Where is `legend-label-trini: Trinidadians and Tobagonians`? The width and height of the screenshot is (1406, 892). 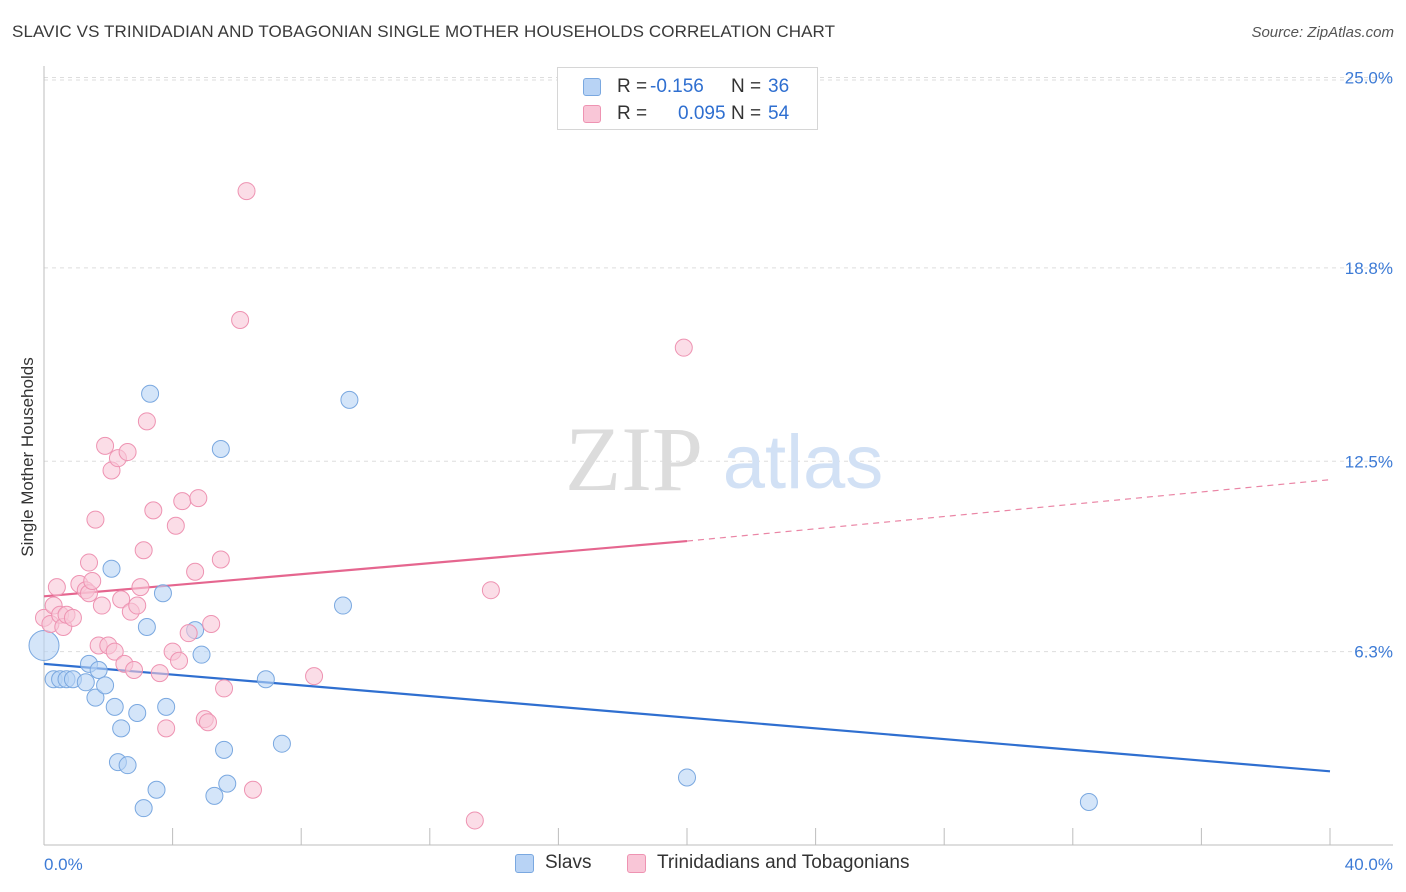 legend-label-trini: Trinidadians and Tobagonians is located at coordinates (783, 862).